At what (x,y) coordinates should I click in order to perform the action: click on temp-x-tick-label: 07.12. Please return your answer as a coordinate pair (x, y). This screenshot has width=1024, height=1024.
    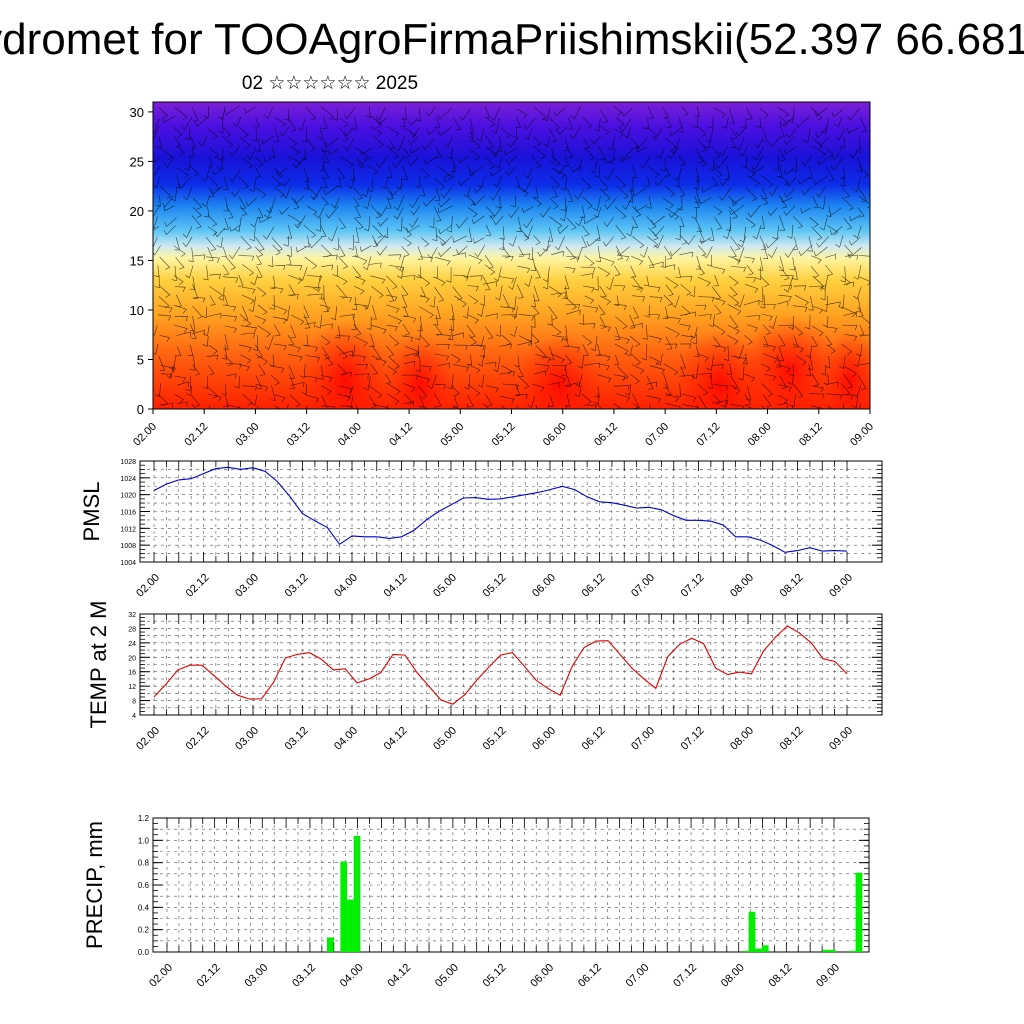
    Looking at the image, I should click on (693, 739).